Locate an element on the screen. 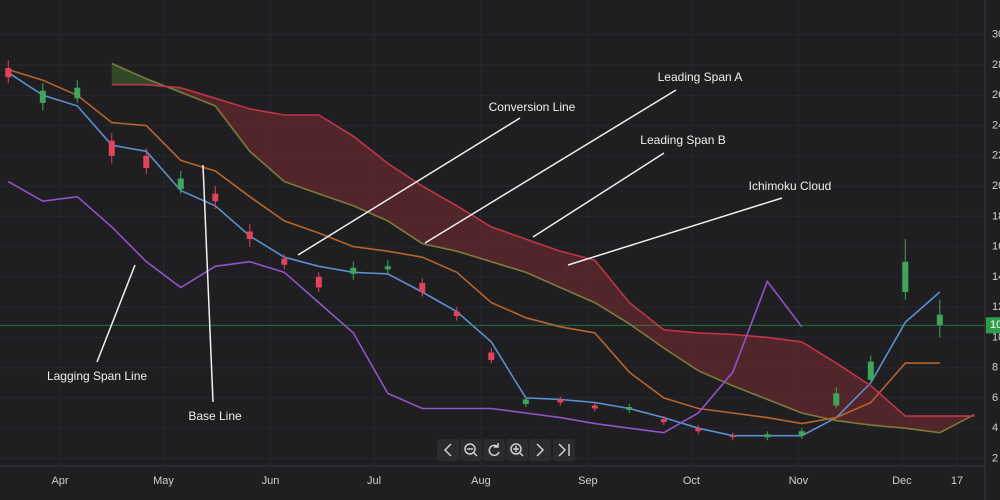 The image size is (1000, 500). y-tick-label: 12 is located at coordinates (996, 307).